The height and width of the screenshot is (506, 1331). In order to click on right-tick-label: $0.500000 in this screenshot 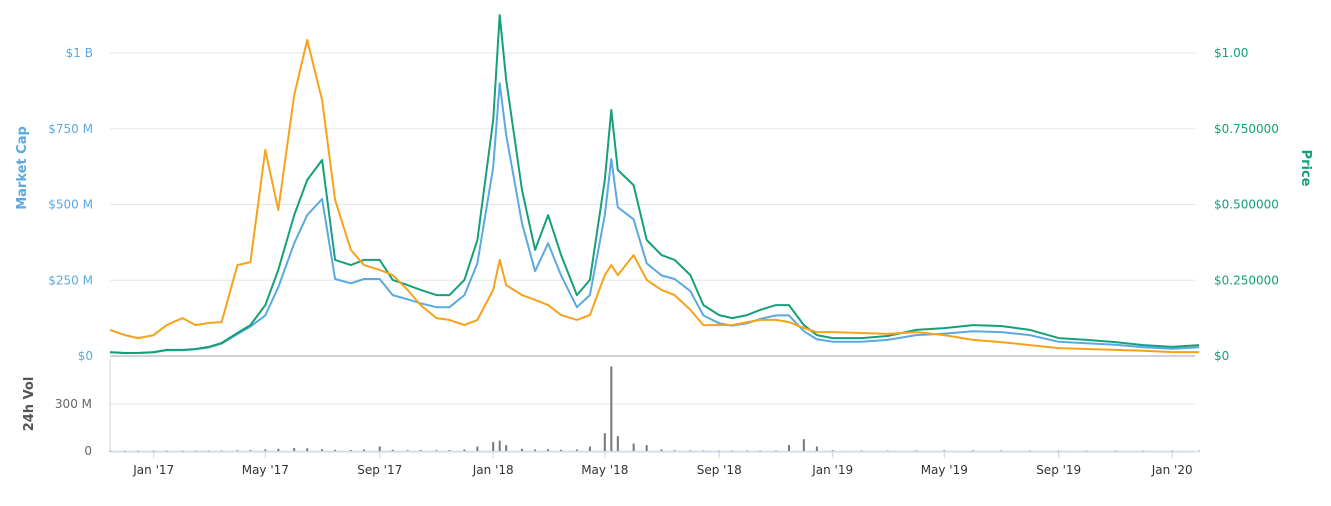, I will do `click(1246, 205)`.